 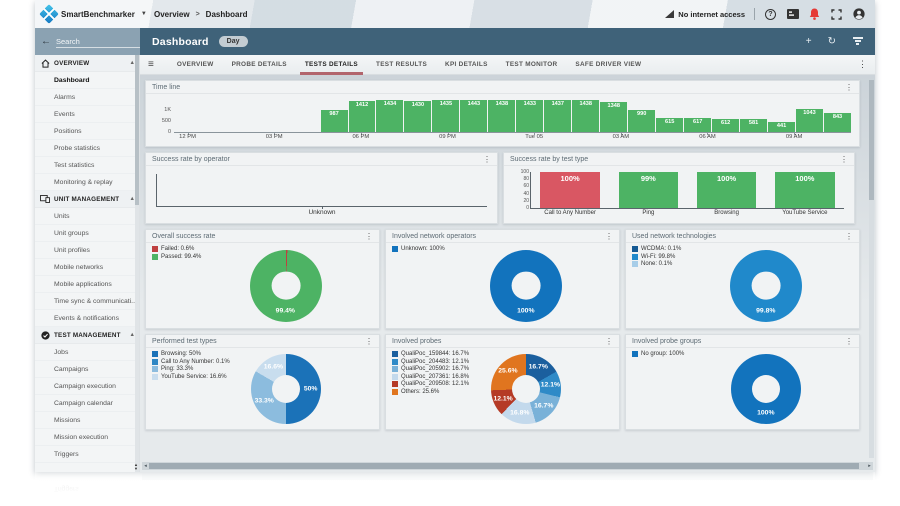 I want to click on timeline-bar: 1412, so click(x=361, y=116).